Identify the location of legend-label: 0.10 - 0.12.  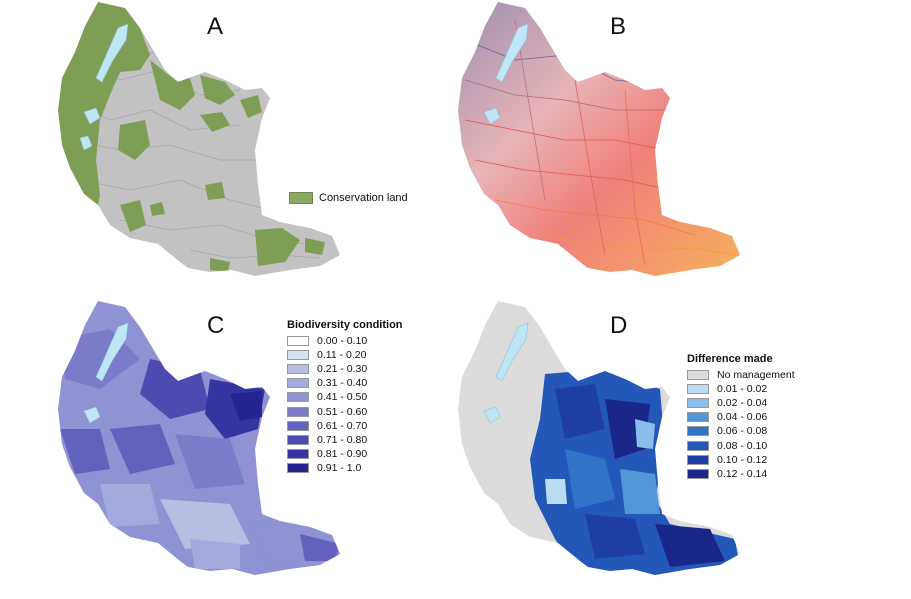
(742, 459).